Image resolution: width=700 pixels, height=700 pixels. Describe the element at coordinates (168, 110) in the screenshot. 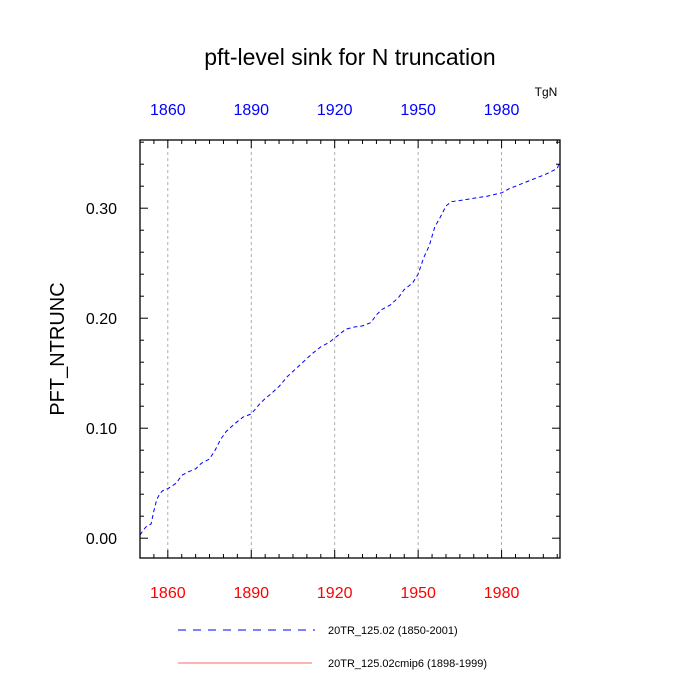

I see `x-tick-label-top: 1860` at that location.